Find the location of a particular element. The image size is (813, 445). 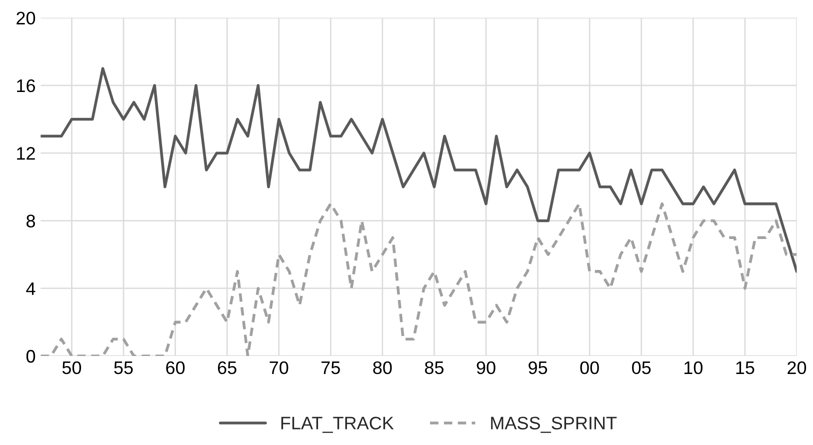

x-tick-label: 05 is located at coordinates (641, 367).